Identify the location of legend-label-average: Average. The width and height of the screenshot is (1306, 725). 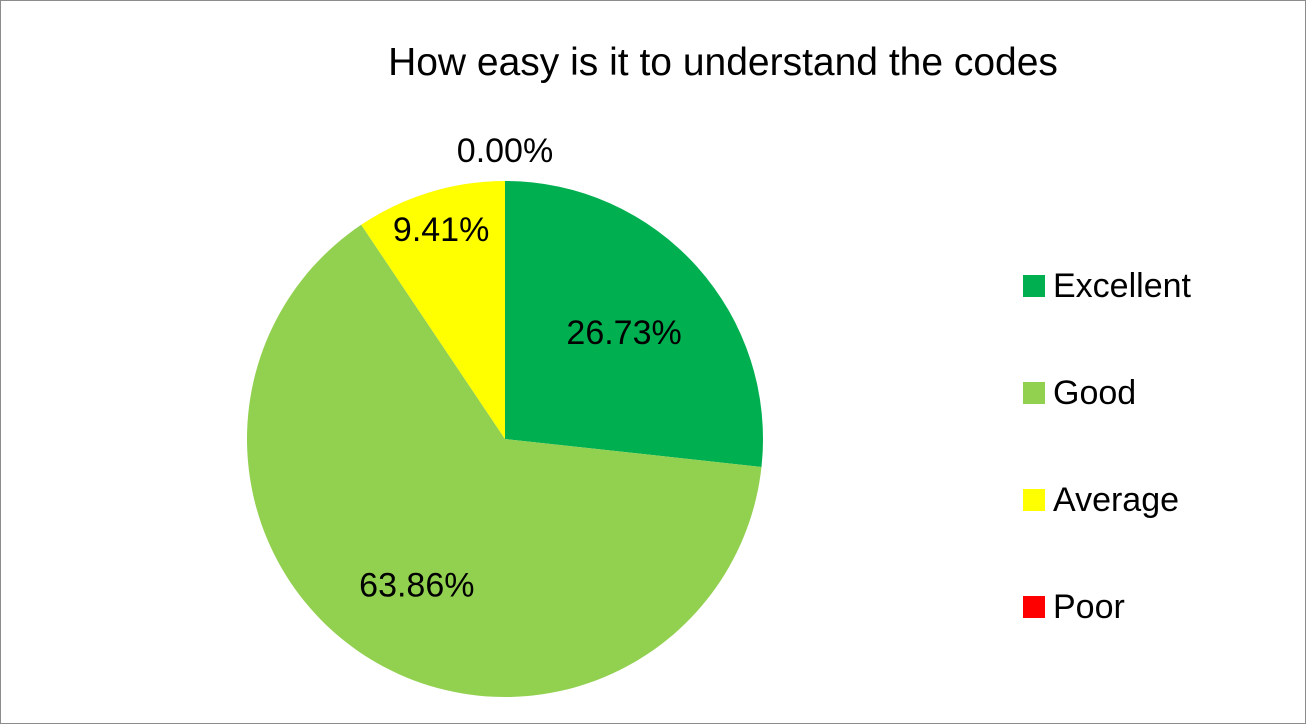
(1116, 500).